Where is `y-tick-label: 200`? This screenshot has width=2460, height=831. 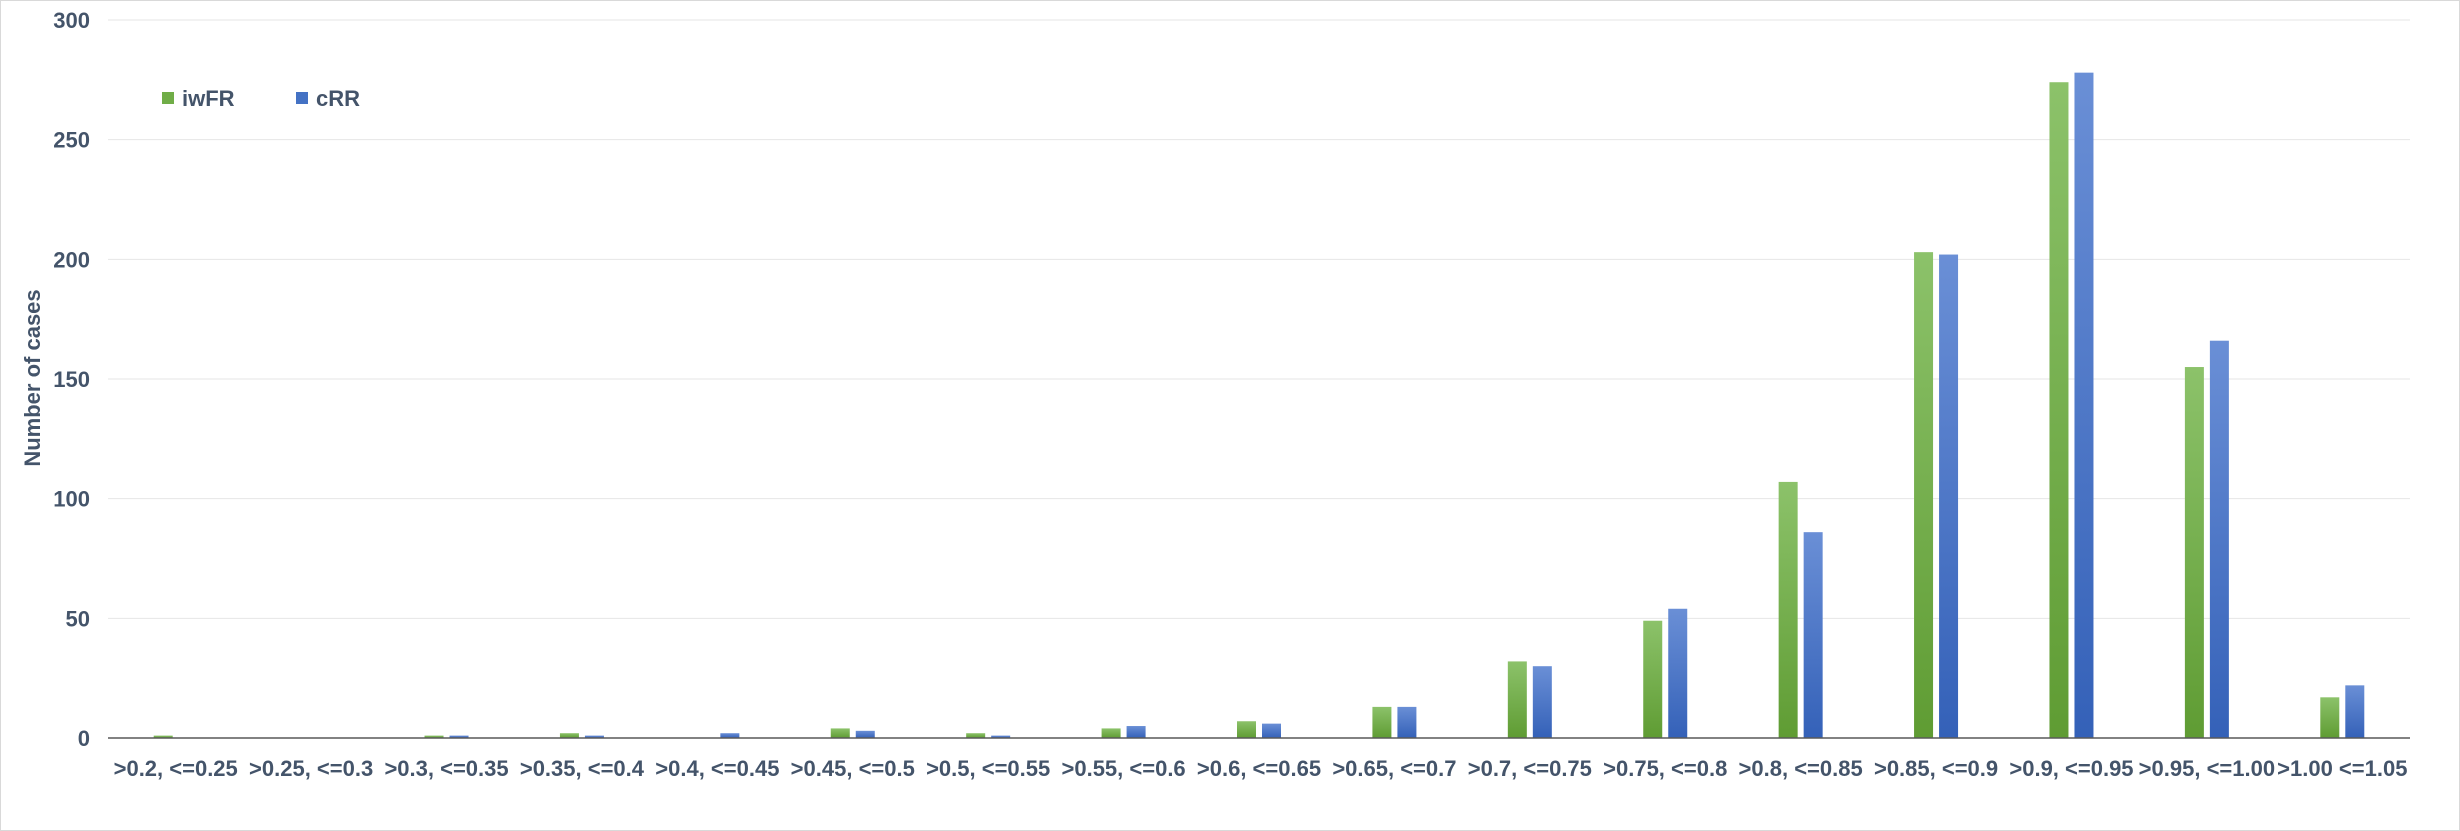
y-tick-label: 200 is located at coordinates (71, 259).